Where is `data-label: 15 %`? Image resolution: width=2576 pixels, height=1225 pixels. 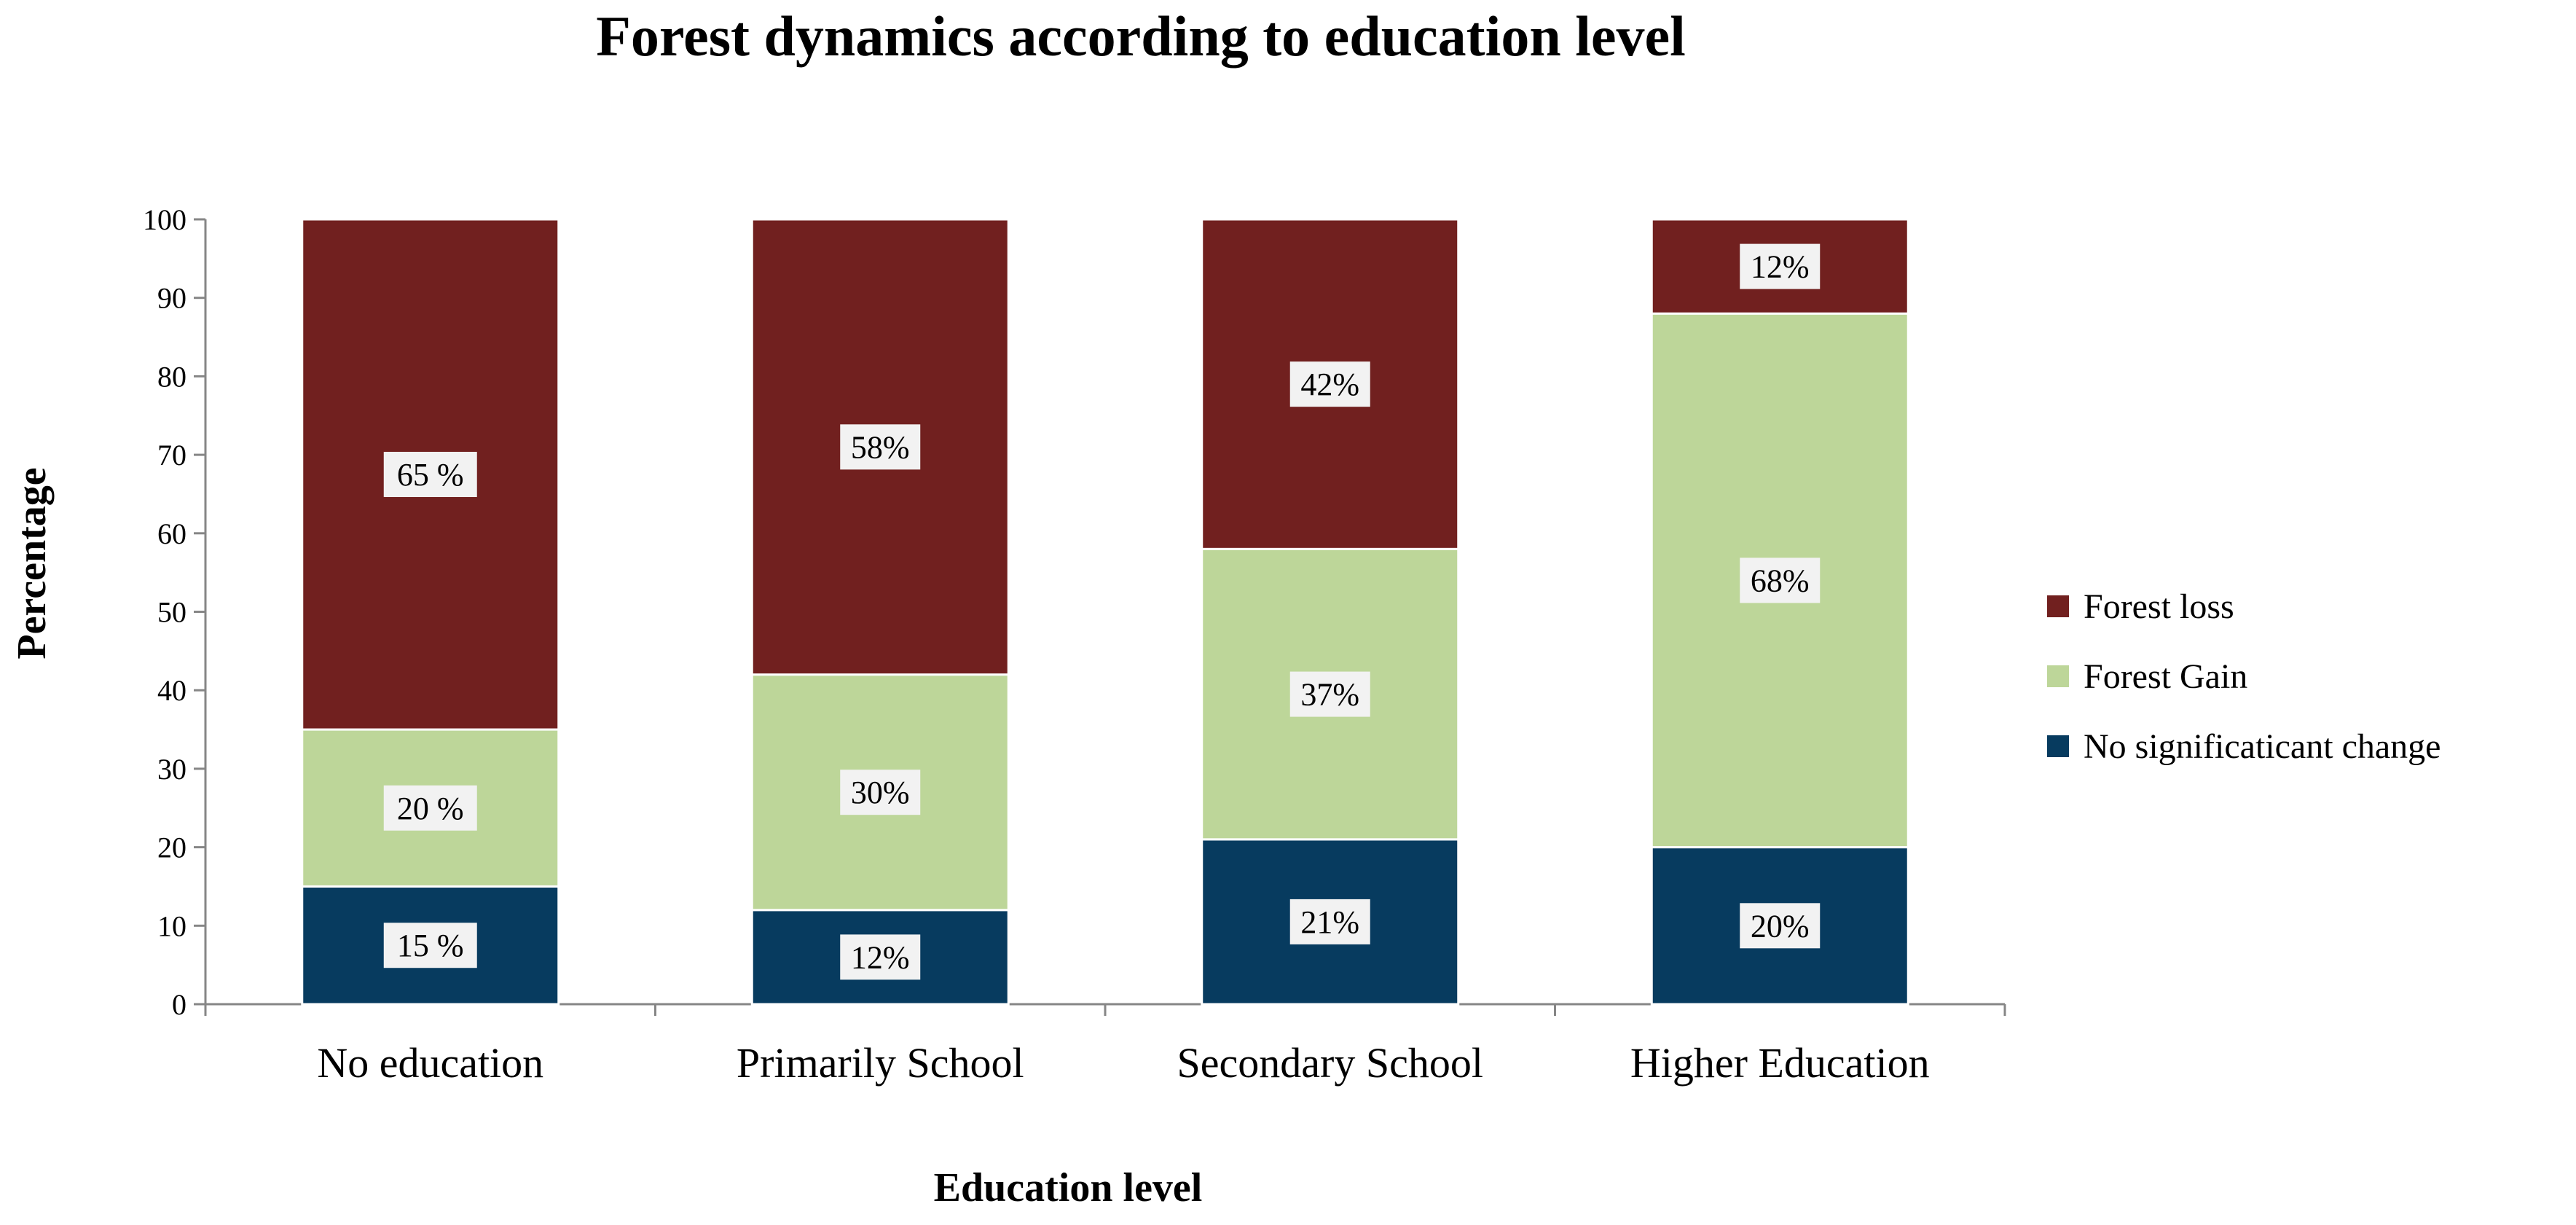
data-label: 15 % is located at coordinates (430, 945).